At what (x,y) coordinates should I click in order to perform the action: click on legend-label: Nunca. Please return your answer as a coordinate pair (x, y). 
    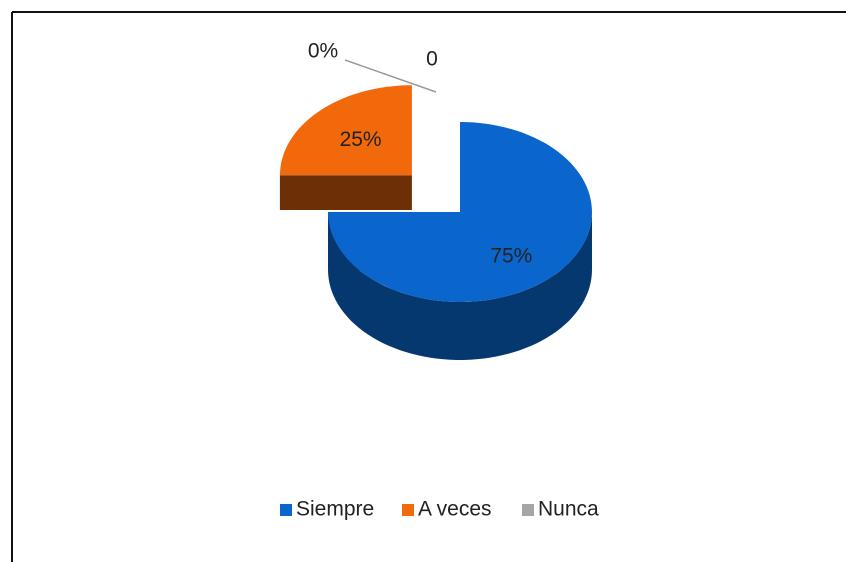
    Looking at the image, I should click on (568, 509).